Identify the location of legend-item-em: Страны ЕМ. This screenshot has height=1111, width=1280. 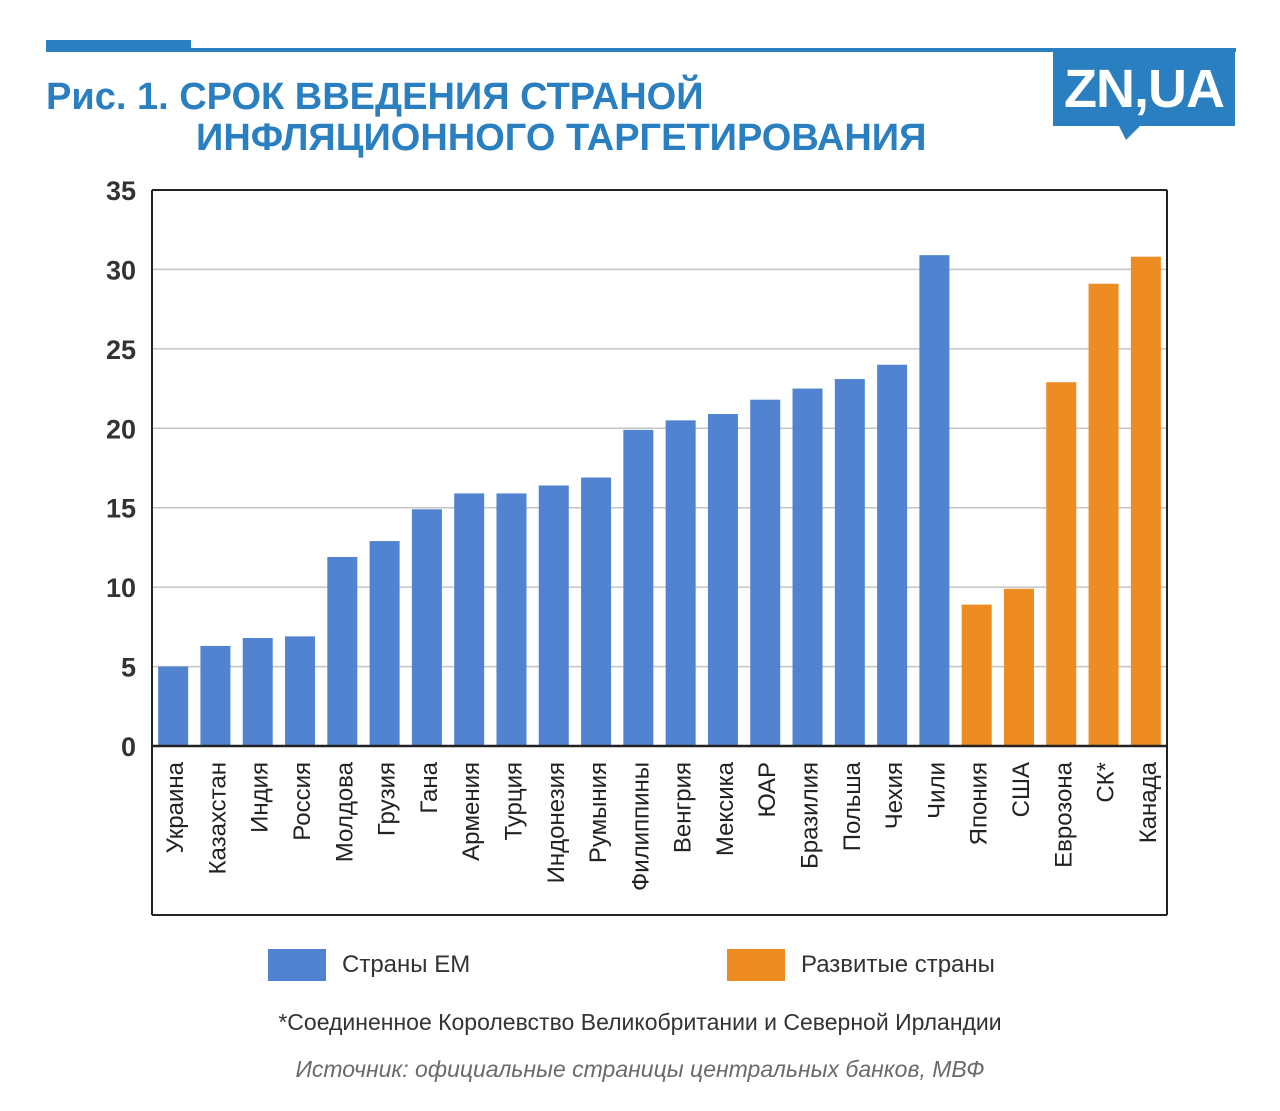
(369, 965).